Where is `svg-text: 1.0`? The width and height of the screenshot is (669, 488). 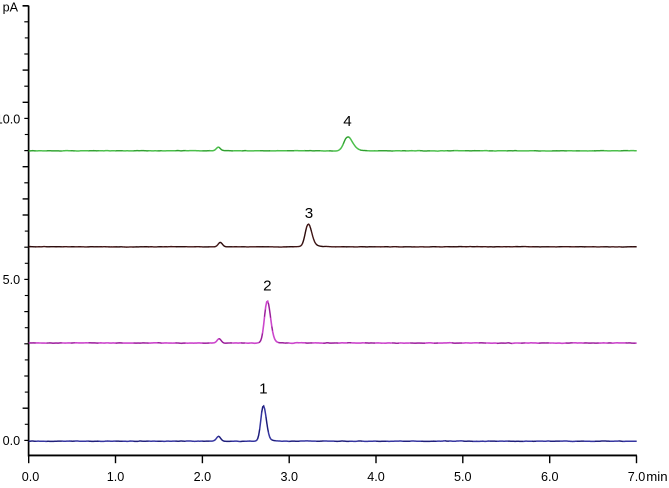
svg-text: 1.0 is located at coordinates (116, 476).